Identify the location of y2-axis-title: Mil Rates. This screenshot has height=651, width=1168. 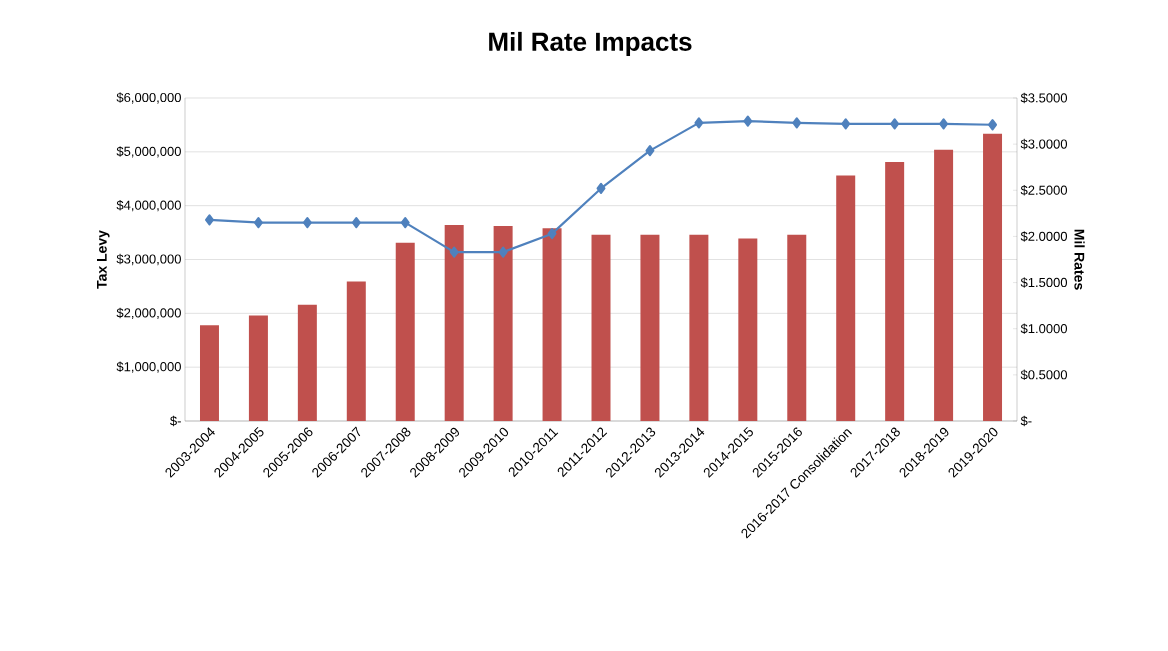
(1079, 259).